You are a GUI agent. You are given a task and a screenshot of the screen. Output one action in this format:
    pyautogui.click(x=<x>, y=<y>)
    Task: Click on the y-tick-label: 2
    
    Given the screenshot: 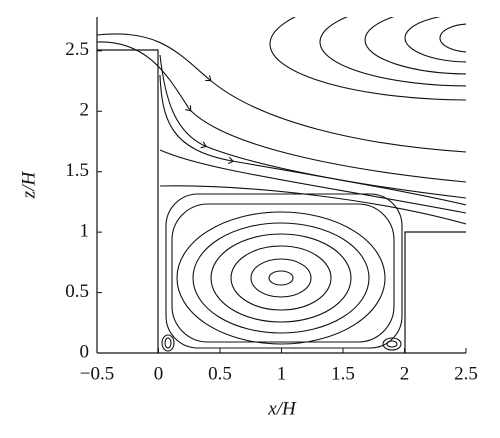 What is the action you would take?
    pyautogui.click(x=85, y=110)
    